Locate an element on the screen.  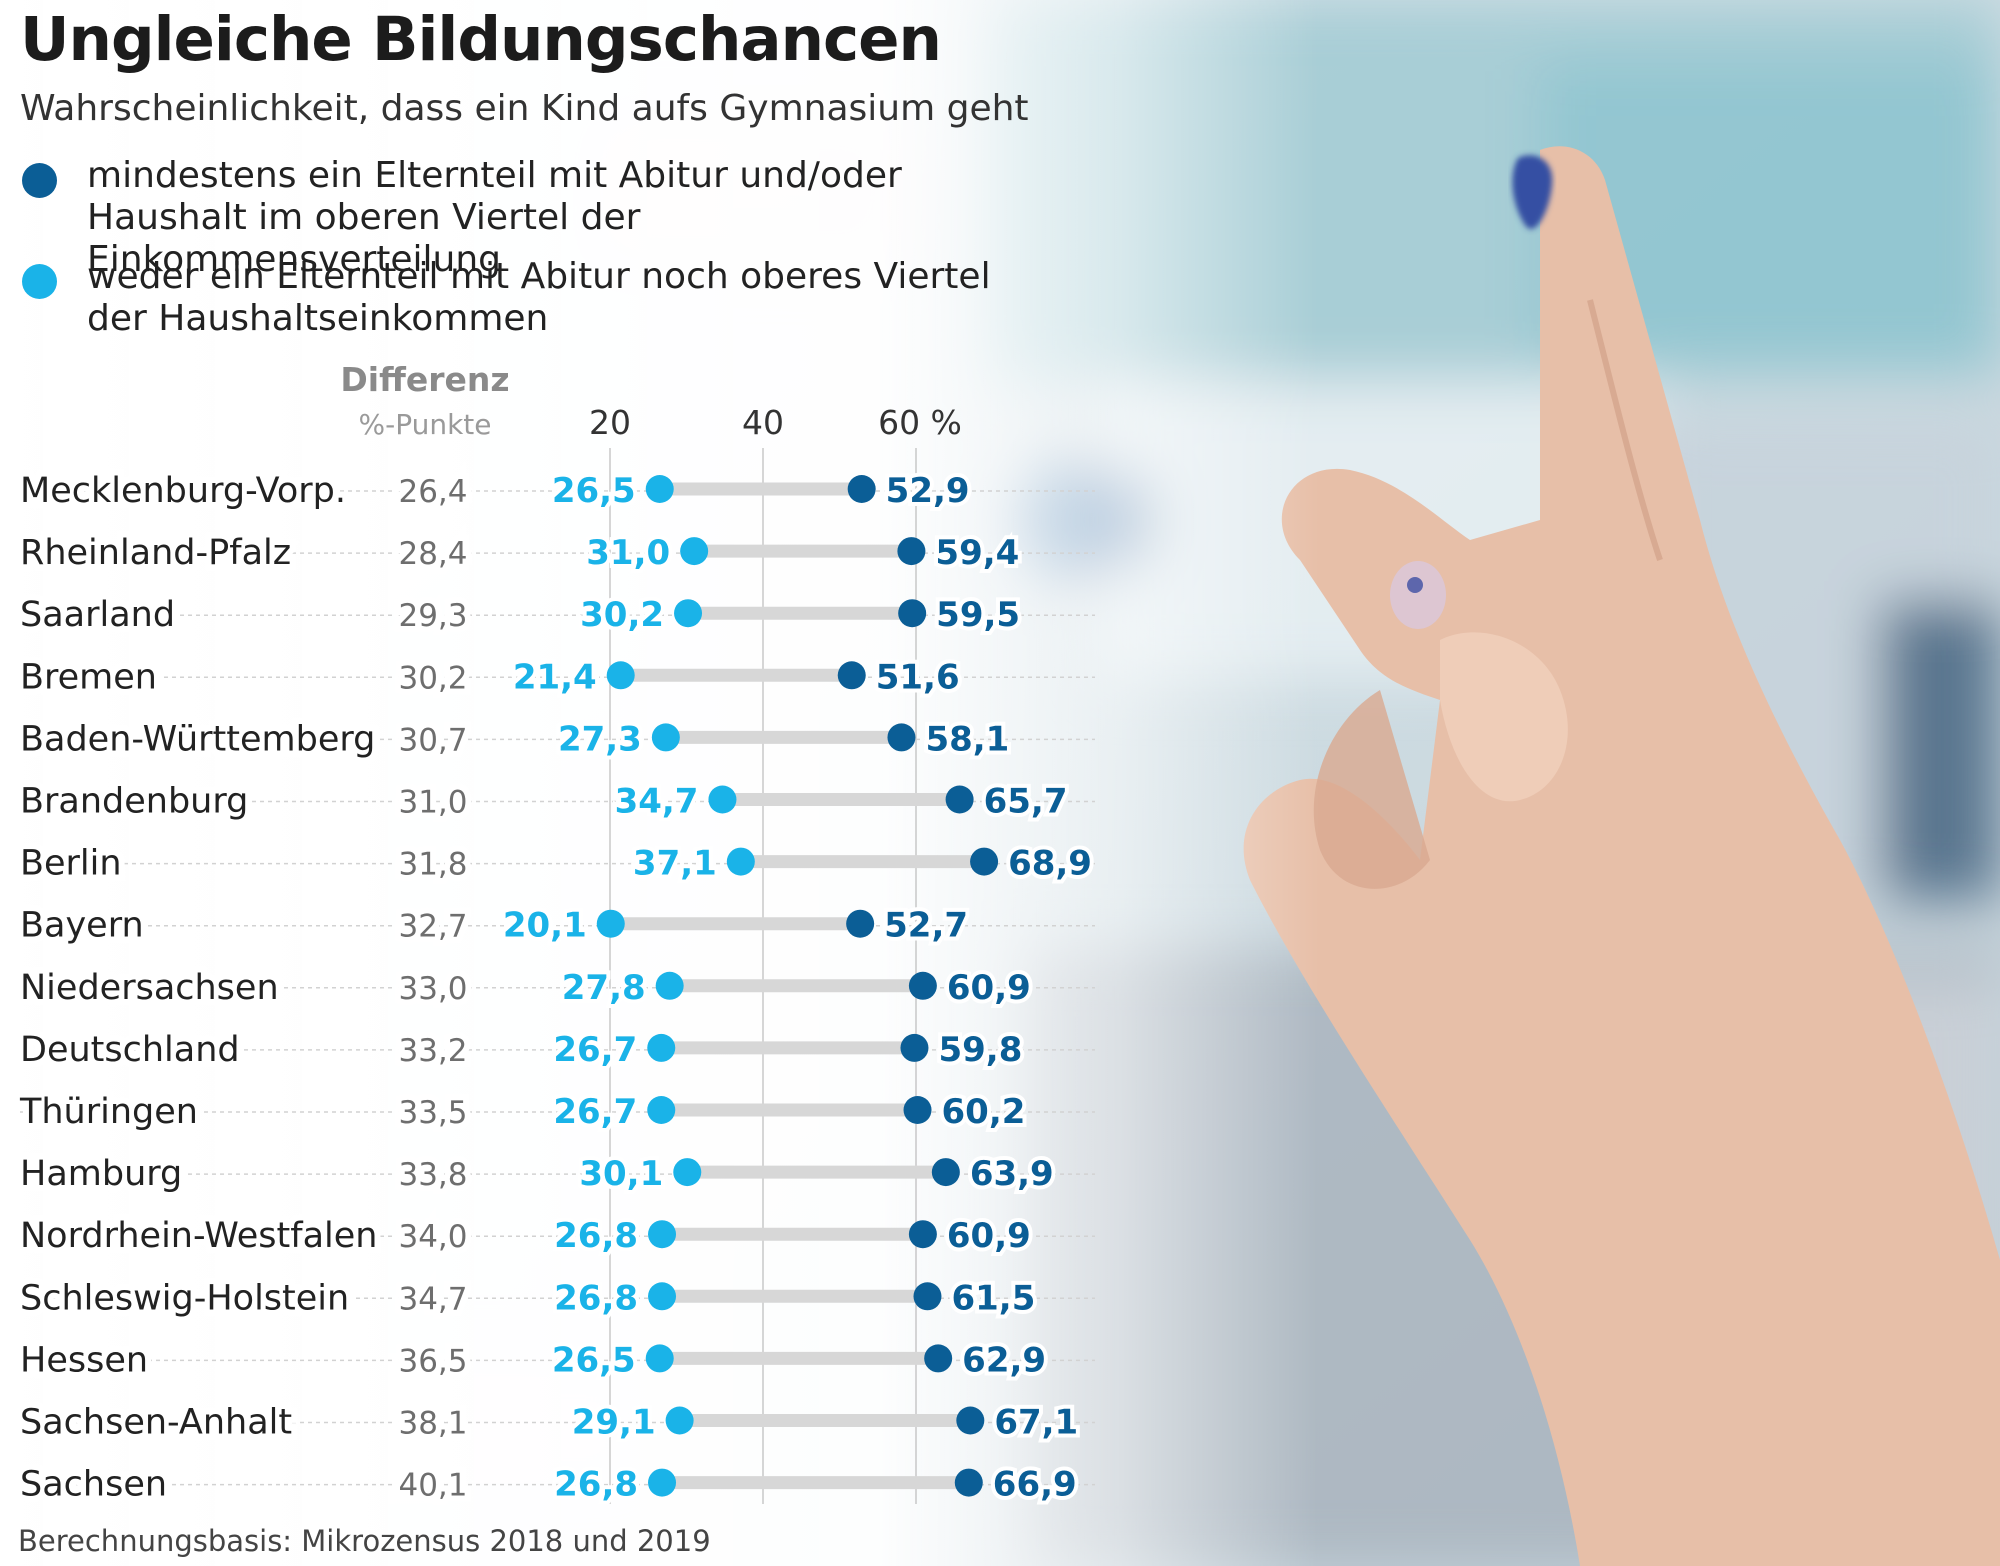
difference-value: 29,3 is located at coordinates (432, 616).